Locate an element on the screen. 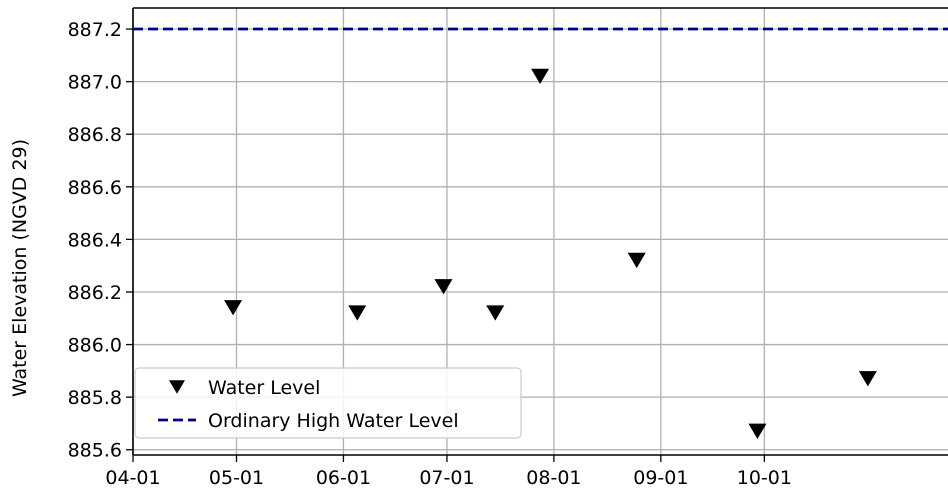  legend-label: Ordinary High Water Level is located at coordinates (333, 421).